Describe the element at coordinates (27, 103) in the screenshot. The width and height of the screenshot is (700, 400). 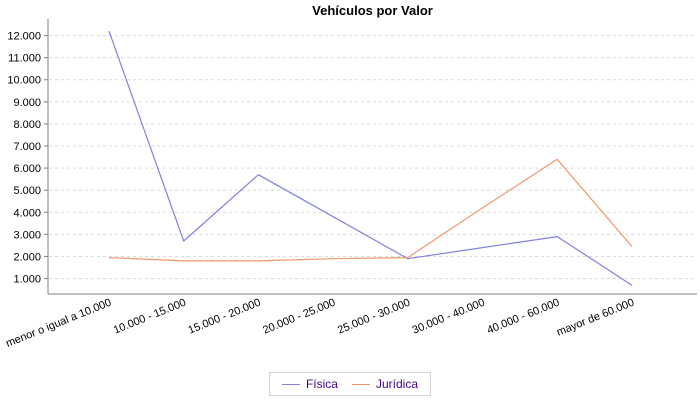
I see `y-tick-label: 9.000` at that location.